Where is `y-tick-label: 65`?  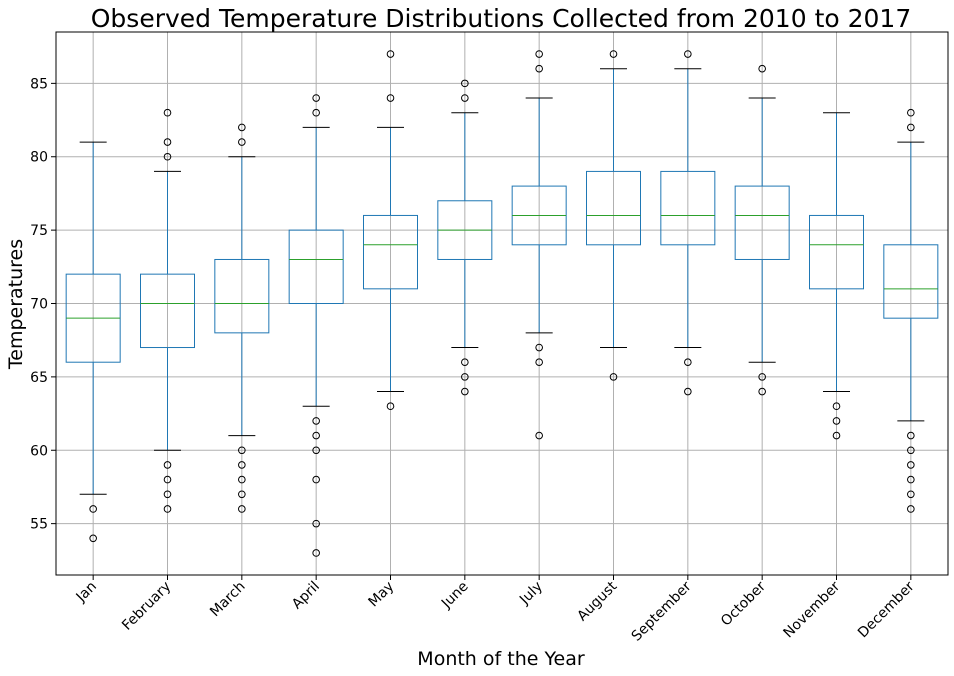 y-tick-label: 65 is located at coordinates (39, 378).